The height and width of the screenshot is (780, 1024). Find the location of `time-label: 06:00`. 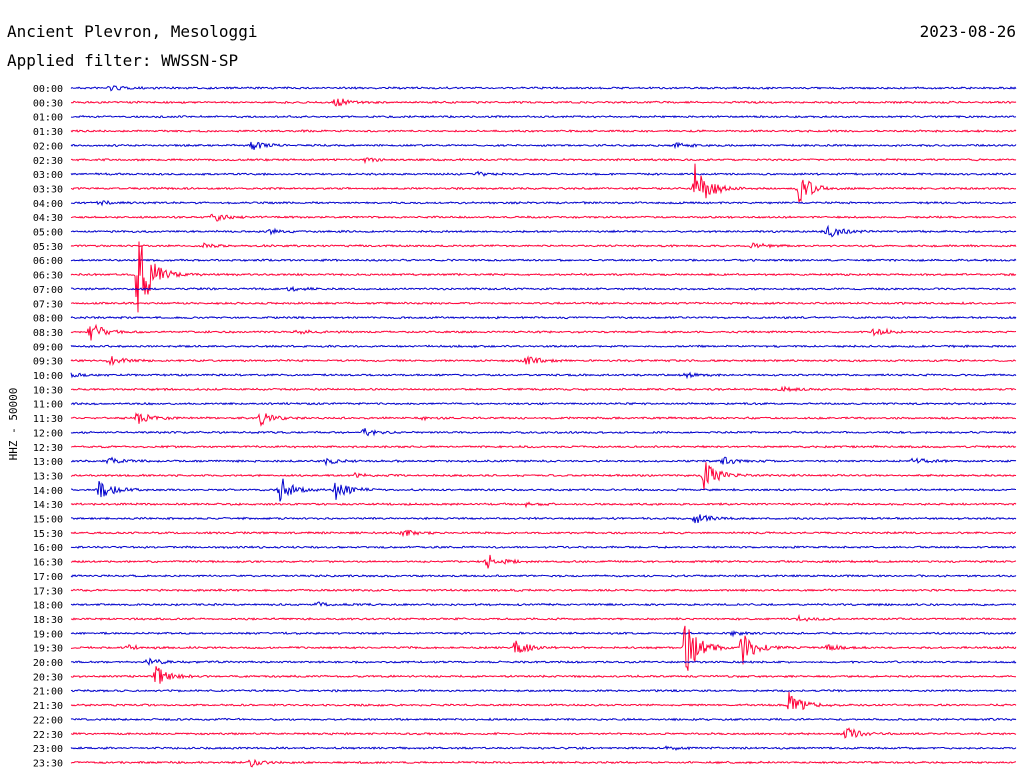

time-label: 06:00 is located at coordinates (48, 261).